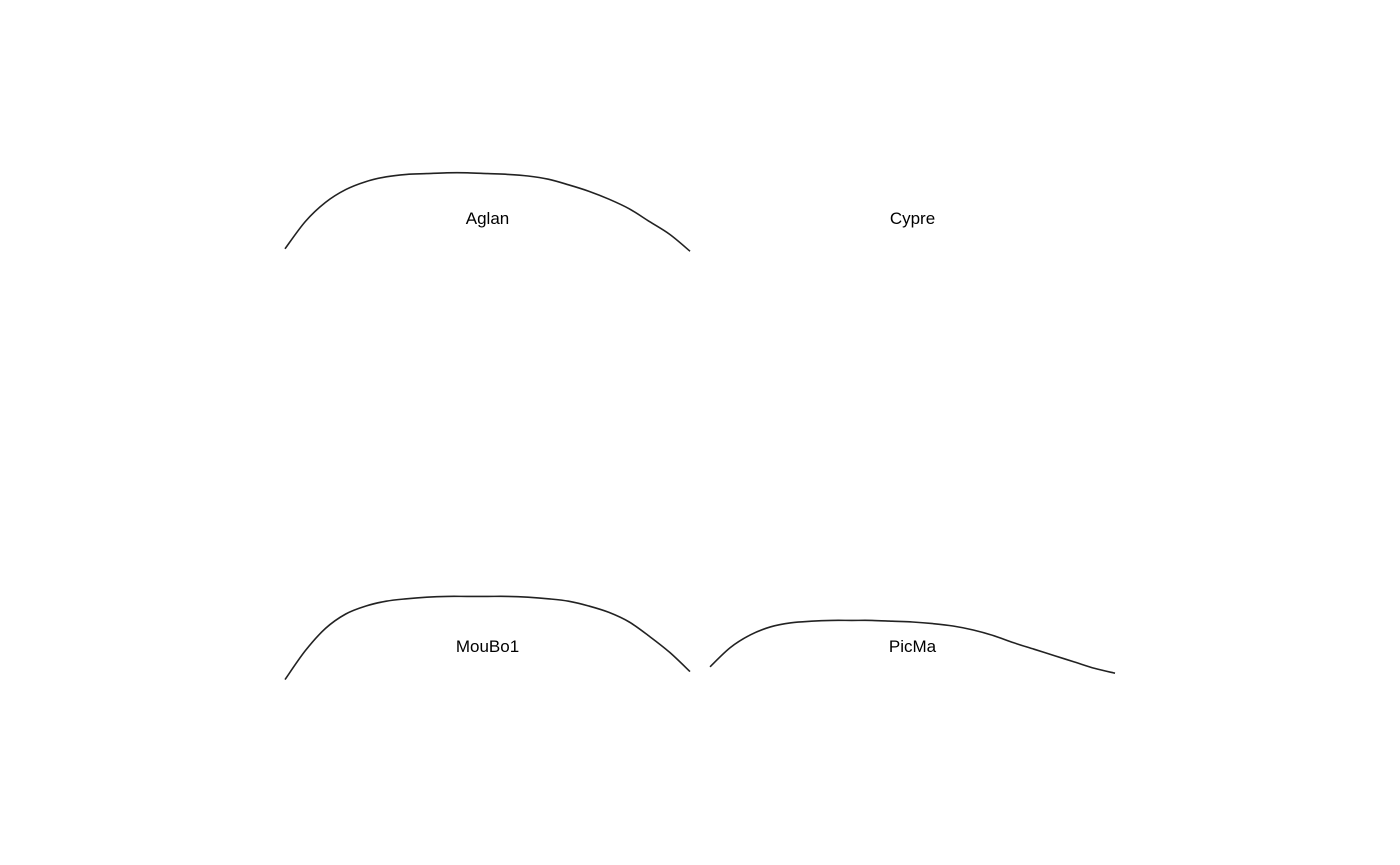 Image resolution: width=1400 pixels, height=865 pixels. I want to click on panel-picma: PicMa, so click(912, 646).